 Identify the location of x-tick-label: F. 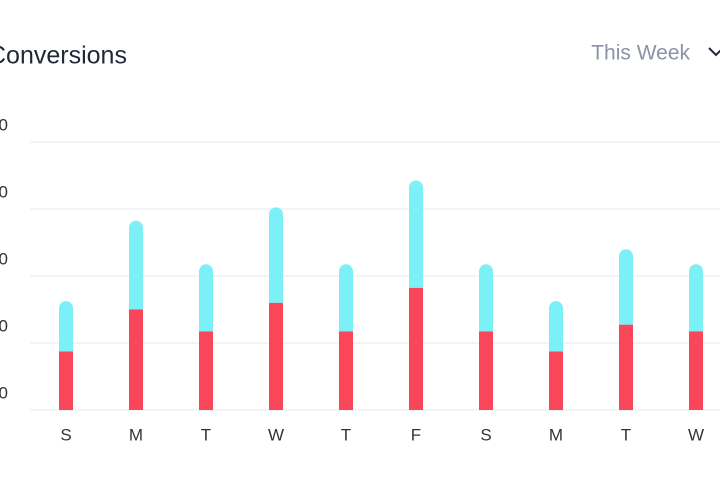
(416, 434).